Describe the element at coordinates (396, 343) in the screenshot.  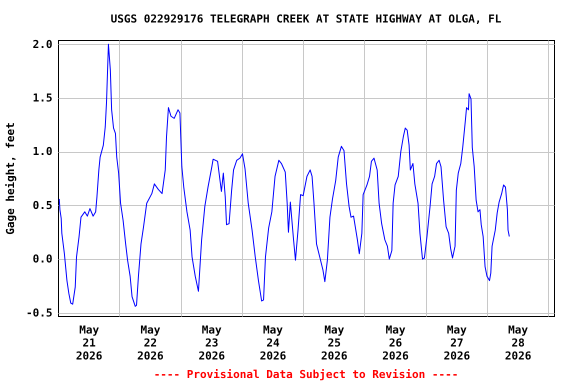
I see `x-tick-label: May 26 2026` at that location.